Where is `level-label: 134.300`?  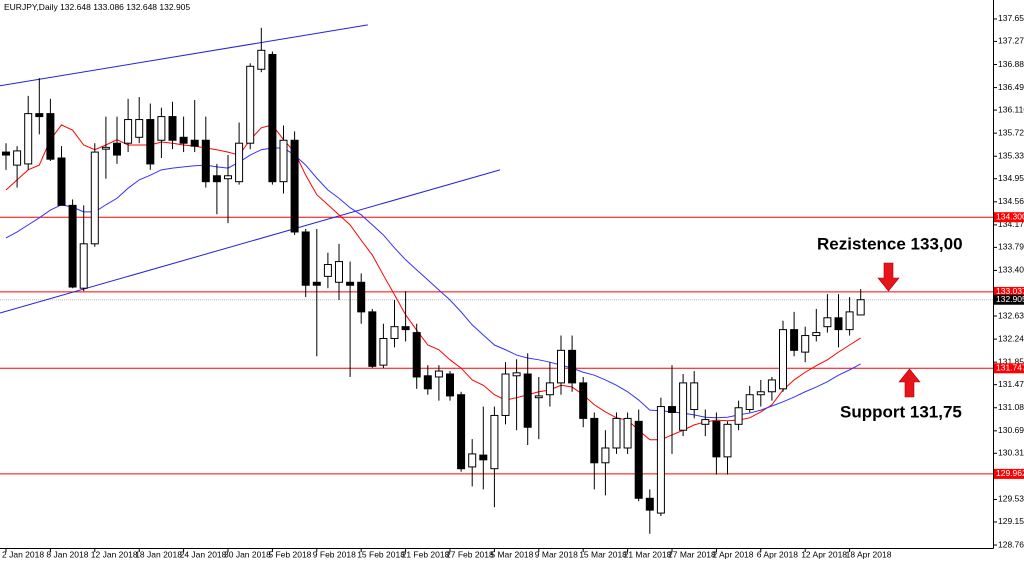
level-label: 134.300 is located at coordinates (1010, 216).